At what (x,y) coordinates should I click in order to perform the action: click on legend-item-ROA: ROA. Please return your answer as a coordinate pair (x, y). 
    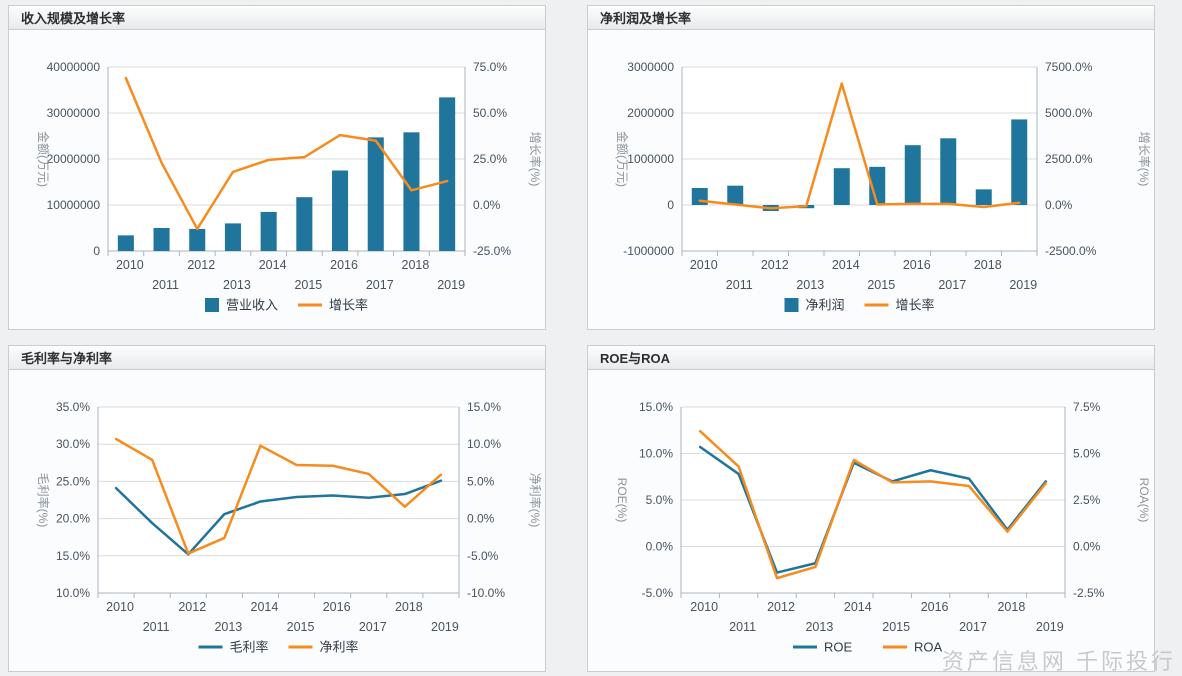
    Looking at the image, I should click on (913, 647).